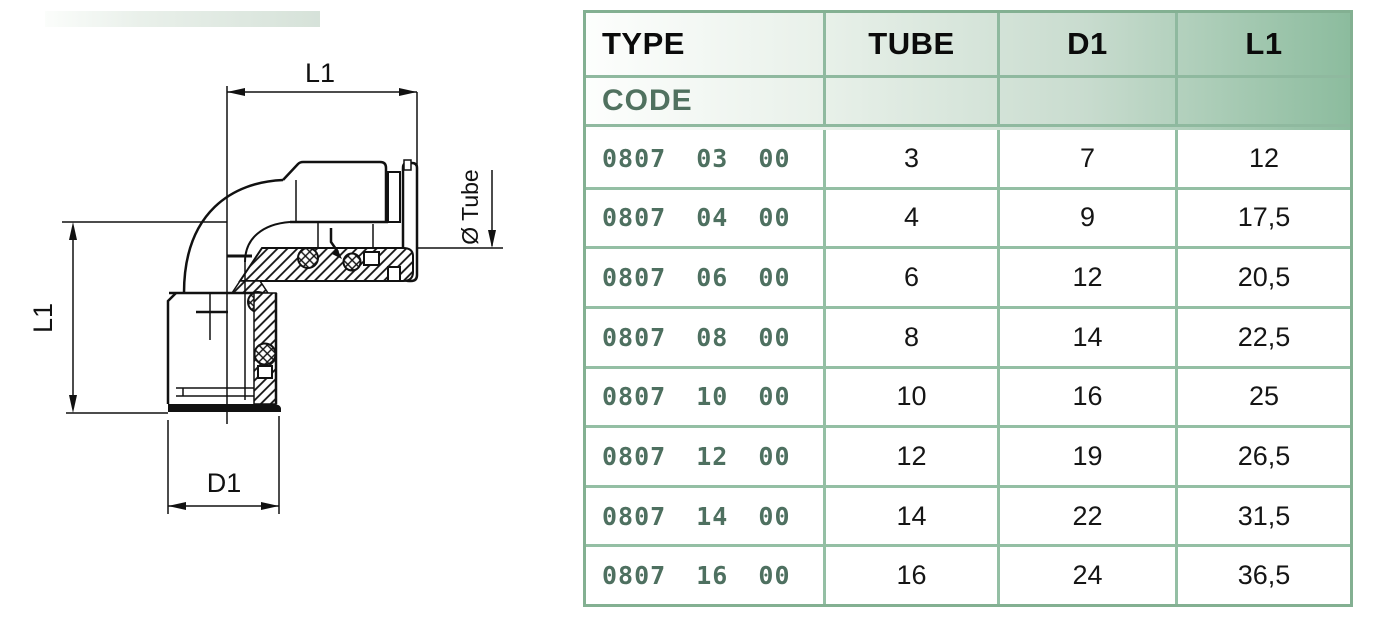 The image size is (1374, 632). Describe the element at coordinates (913, 575) in the screenshot. I see `tube-cell: 16` at that location.